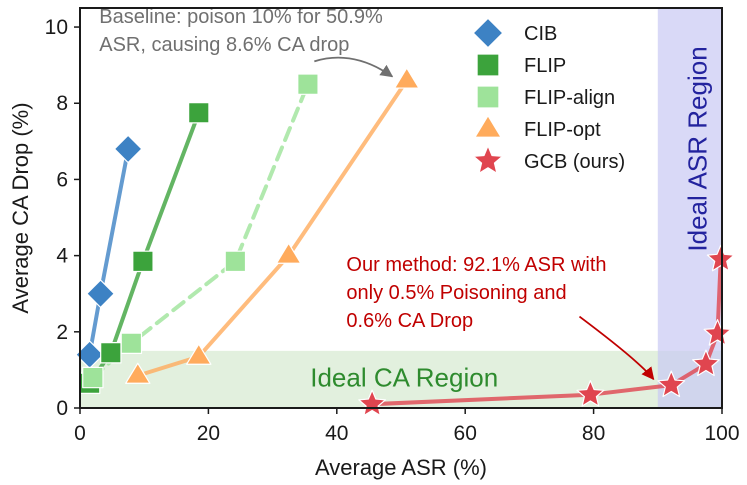  Describe the element at coordinates (62, 256) in the screenshot. I see `y-tick-label: 4` at that location.